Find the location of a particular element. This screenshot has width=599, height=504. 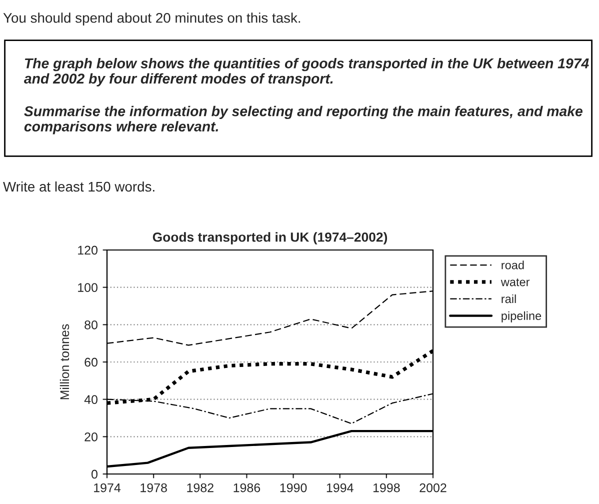

x-tick-label: 1978 is located at coordinates (153, 487).